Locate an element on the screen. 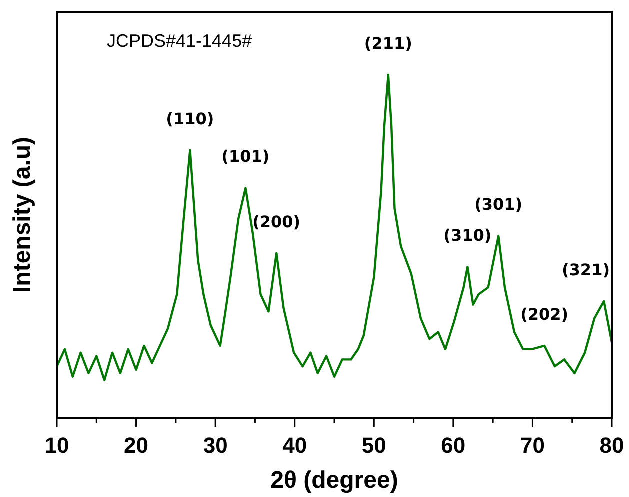 The height and width of the screenshot is (497, 629). x-tick-label: 30 is located at coordinates (215, 445).